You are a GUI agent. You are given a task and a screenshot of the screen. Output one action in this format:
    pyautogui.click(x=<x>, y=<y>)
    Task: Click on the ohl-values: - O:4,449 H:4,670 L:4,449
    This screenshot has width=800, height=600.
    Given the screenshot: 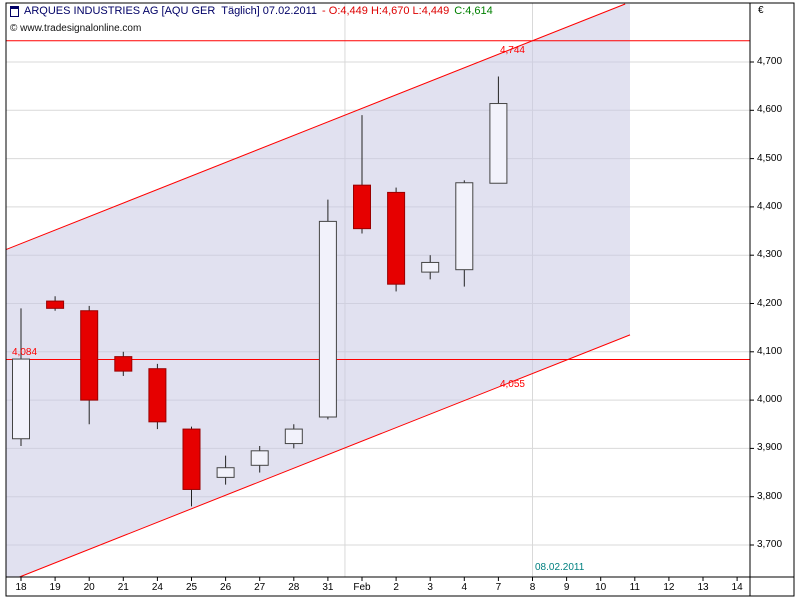 What is the action you would take?
    pyautogui.click(x=386, y=11)
    